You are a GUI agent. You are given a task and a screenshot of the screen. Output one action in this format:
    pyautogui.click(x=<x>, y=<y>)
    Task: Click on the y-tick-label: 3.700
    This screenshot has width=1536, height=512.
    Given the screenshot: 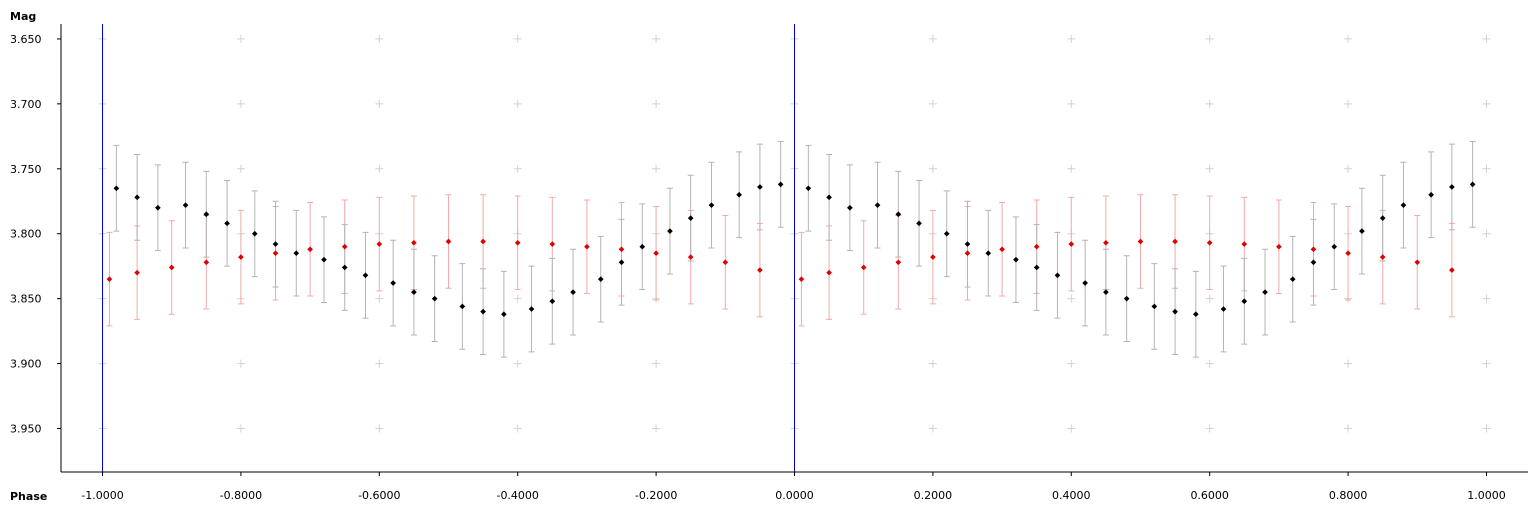 What is the action you would take?
    pyautogui.click(x=26, y=104)
    